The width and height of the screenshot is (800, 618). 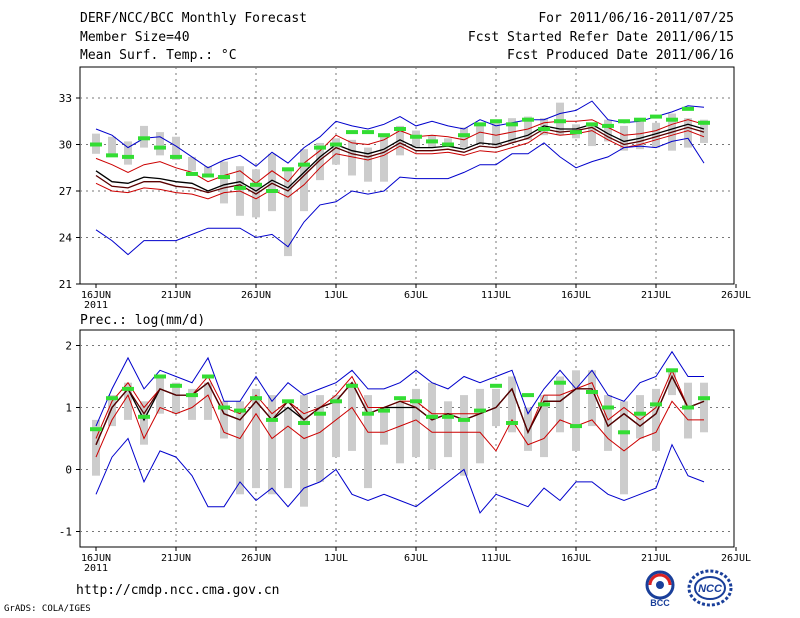 What do you see at coordinates (68, 408) in the screenshot?
I see `y-tick-label: 1` at bounding box center [68, 408].